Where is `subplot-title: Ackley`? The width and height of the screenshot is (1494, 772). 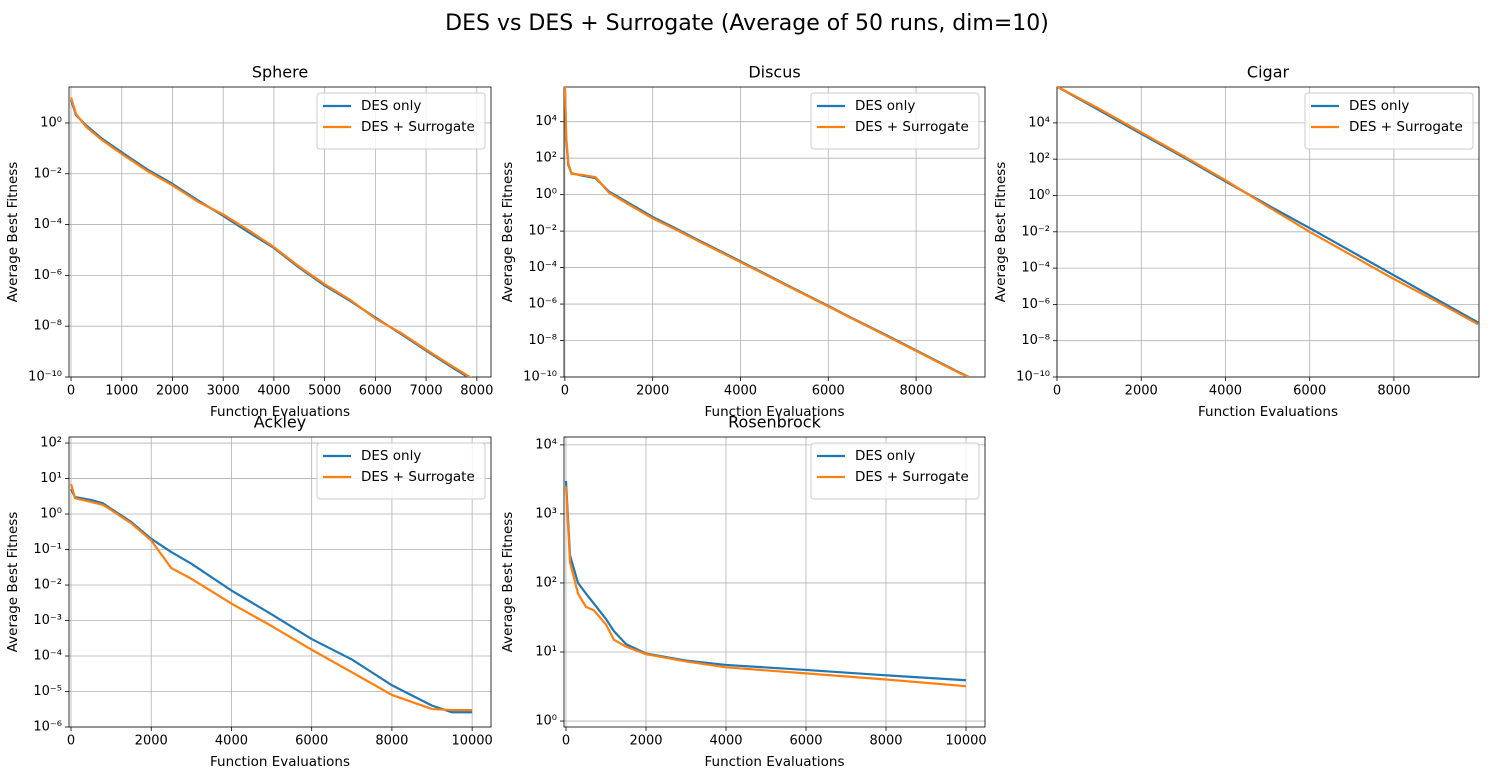 subplot-title: Ackley is located at coordinates (280, 422).